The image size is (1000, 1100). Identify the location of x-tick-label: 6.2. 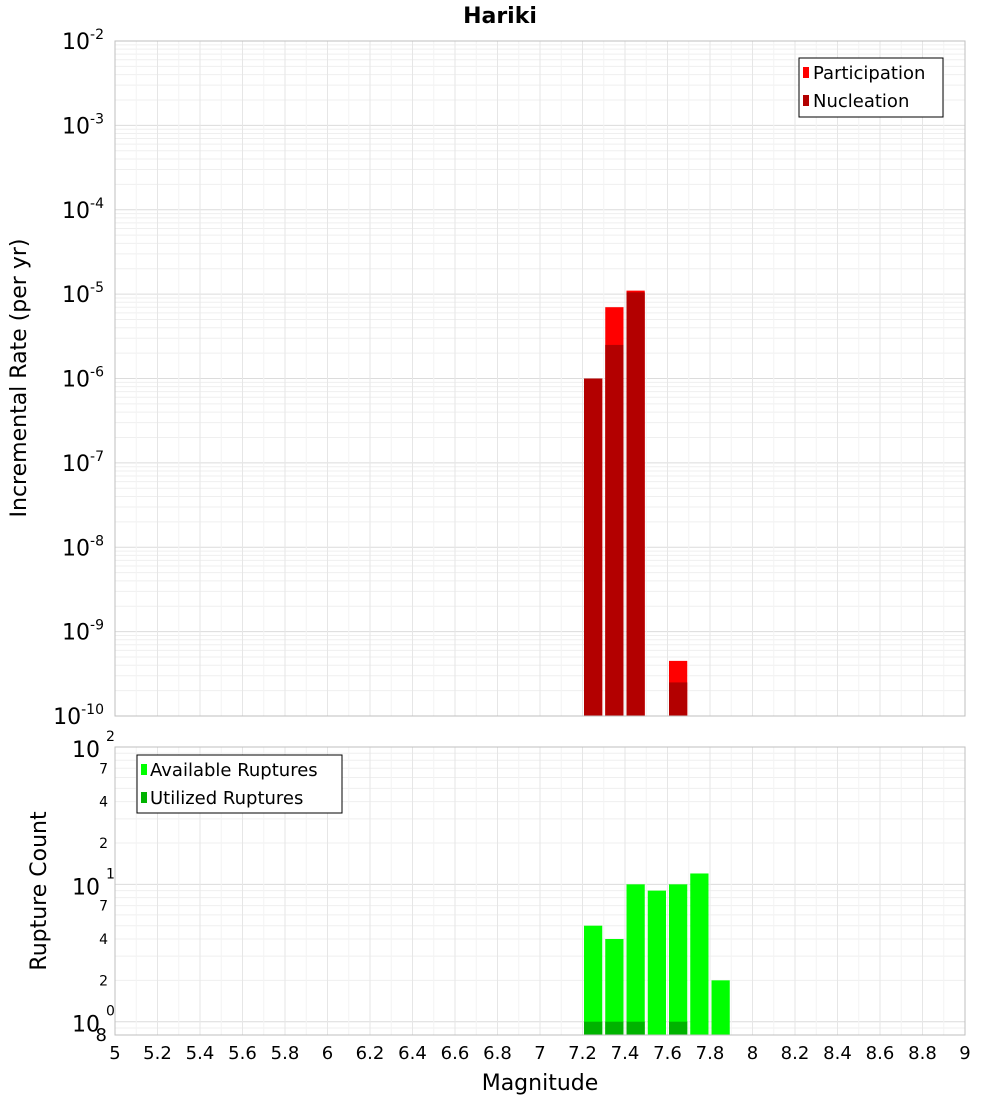
(370, 1053).